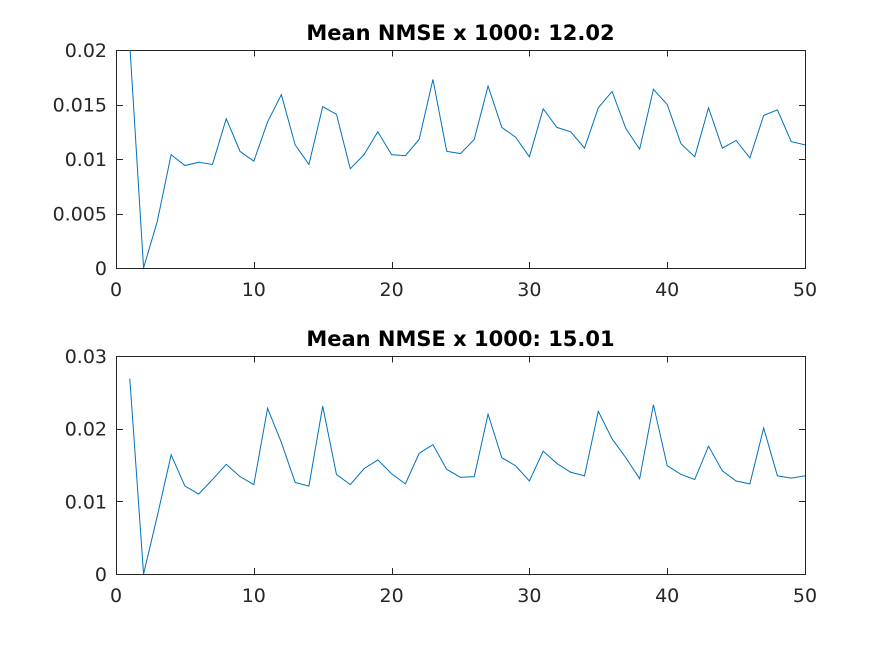 The image size is (891, 645). I want to click on y-tick-label: 0.005, so click(80, 215).